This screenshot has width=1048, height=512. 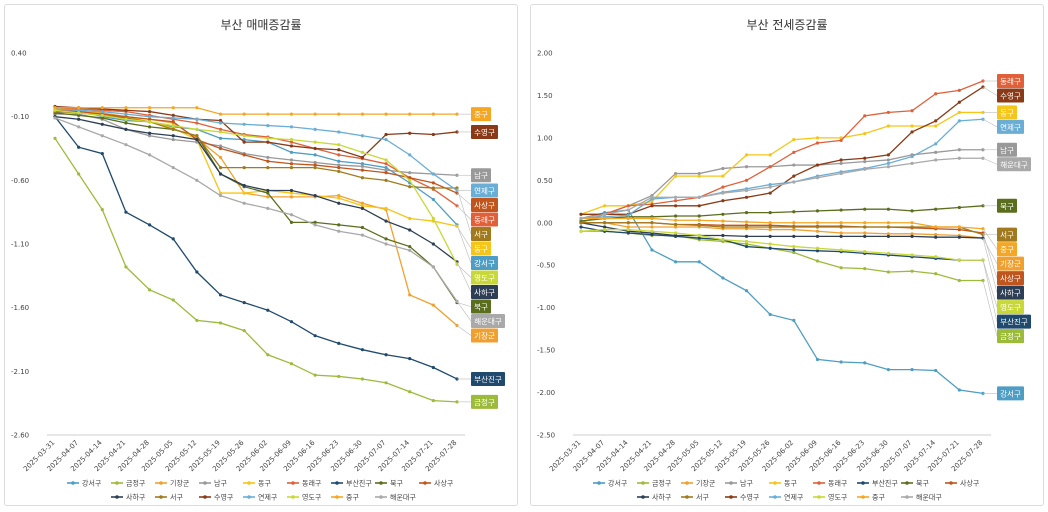 I want to click on label-text: 연제구, so click(x=484, y=191).